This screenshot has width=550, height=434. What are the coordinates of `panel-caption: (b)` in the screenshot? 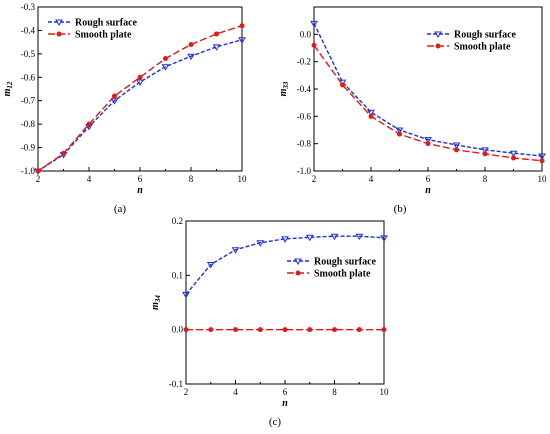 It's located at (400, 209).